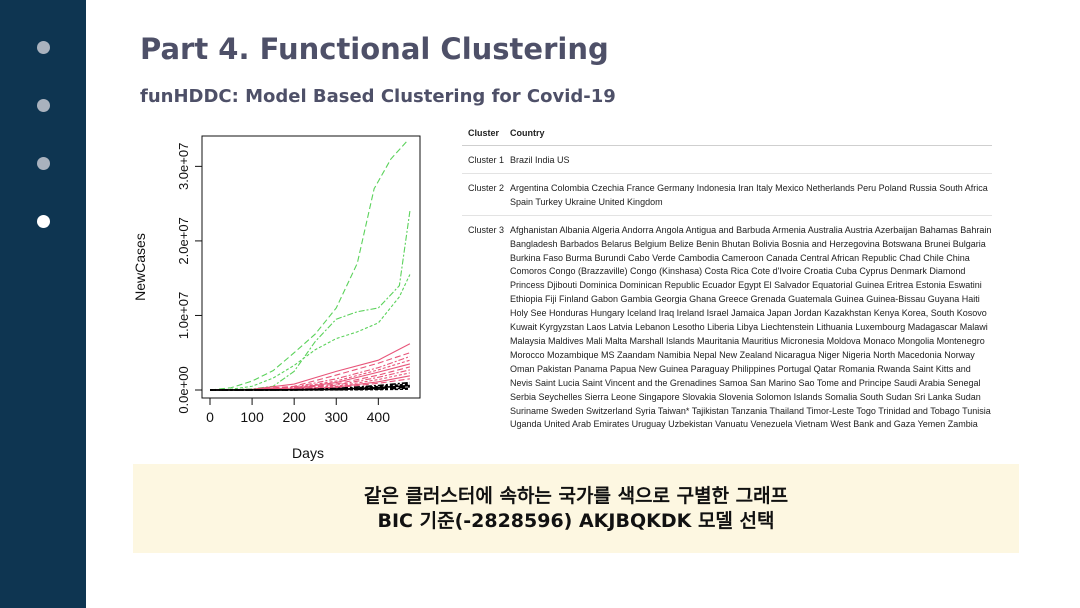 The width and height of the screenshot is (1080, 608). What do you see at coordinates (379, 417) in the screenshot?
I see `x-tick-label: 400` at bounding box center [379, 417].